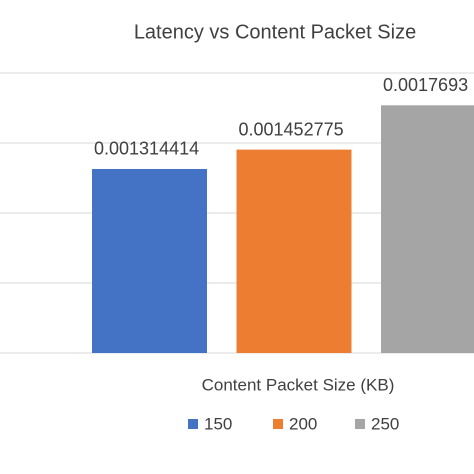 Image resolution: width=474 pixels, height=474 pixels. Describe the element at coordinates (218, 423) in the screenshot. I see `legend-label: 150` at that location.